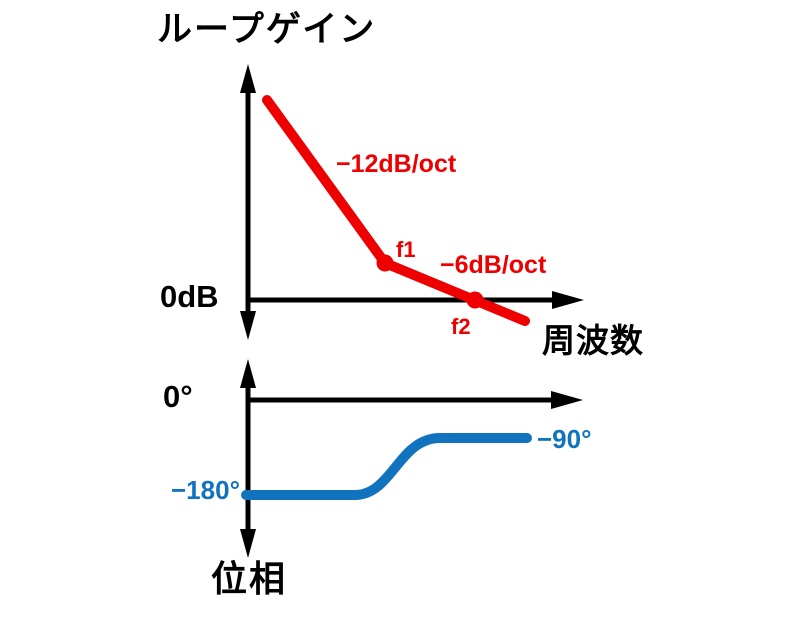 This screenshot has width=800, height=640. I want to click on minus-180-degree-label: −180°, so click(205, 490).